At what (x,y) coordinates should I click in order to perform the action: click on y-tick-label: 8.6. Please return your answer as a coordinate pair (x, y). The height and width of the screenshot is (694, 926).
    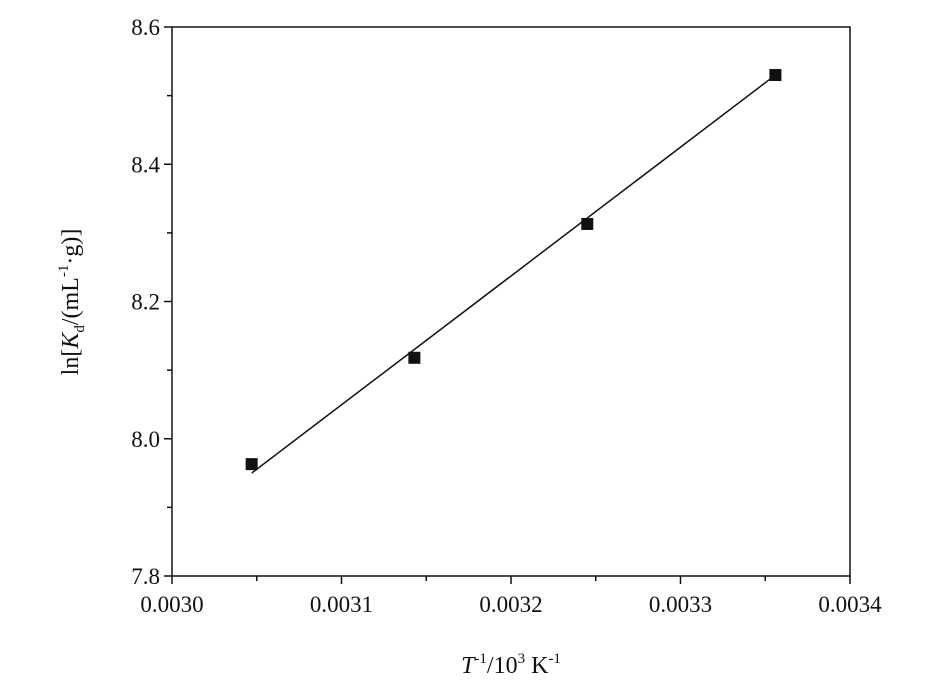
    Looking at the image, I should click on (145, 27).